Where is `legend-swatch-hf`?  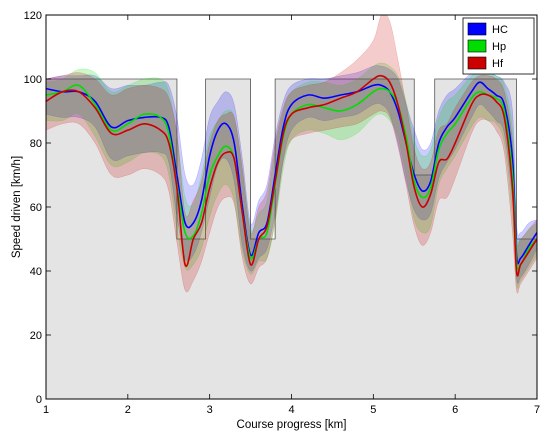 legend-swatch-hf is located at coordinates (477, 63).